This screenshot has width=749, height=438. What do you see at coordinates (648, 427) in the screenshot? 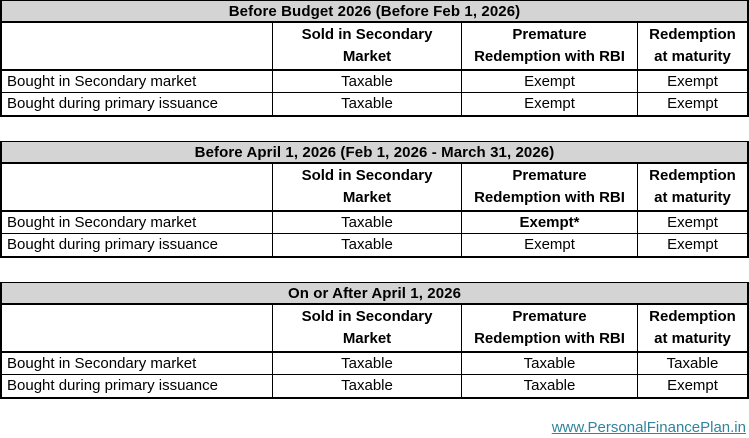
I see `website-link: www.PersonalFinancePlan.in` at bounding box center [648, 427].